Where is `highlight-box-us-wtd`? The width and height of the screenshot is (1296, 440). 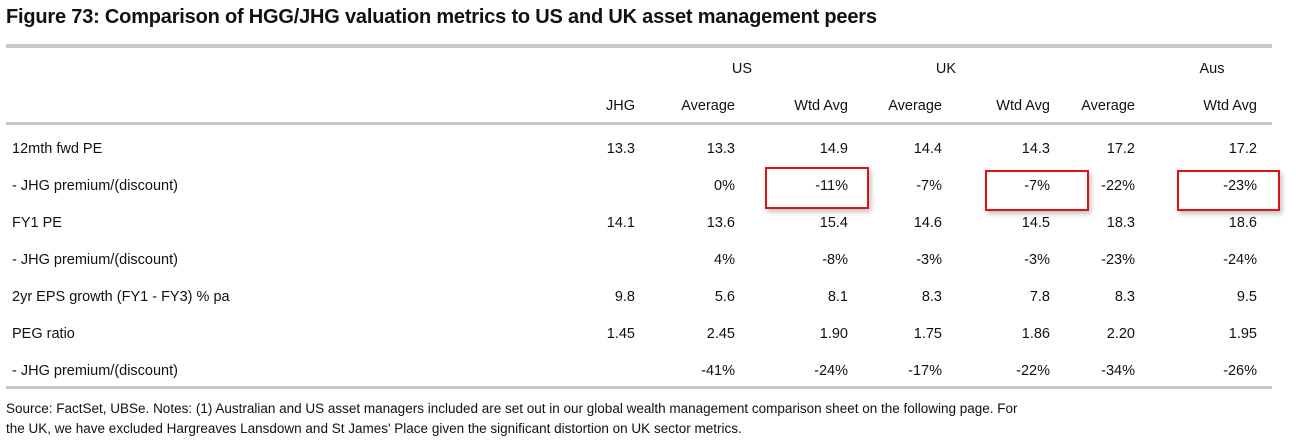 highlight-box-us-wtd is located at coordinates (817, 188).